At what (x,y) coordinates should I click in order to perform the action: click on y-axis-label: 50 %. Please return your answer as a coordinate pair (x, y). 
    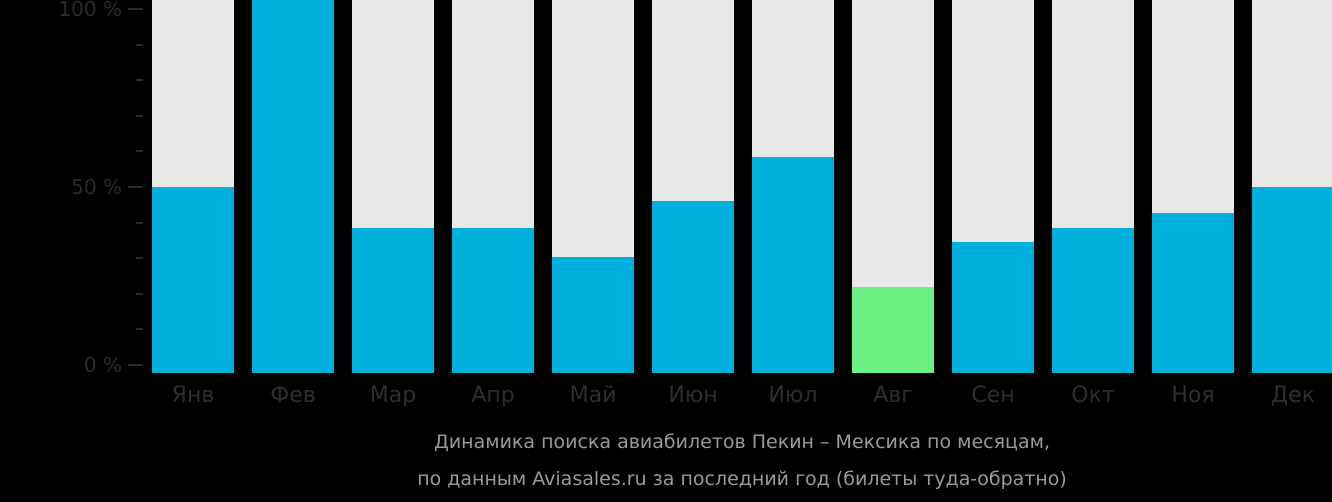
    Looking at the image, I should click on (96, 187).